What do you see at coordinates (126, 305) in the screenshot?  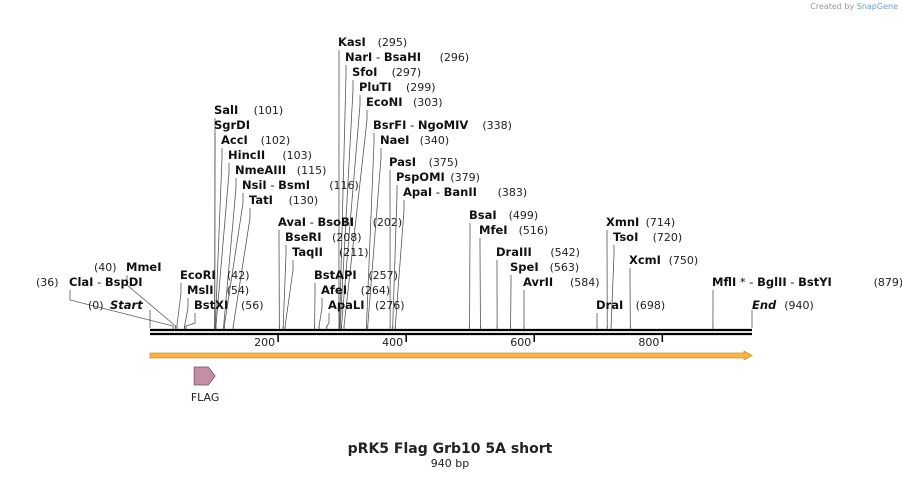 I see `enzyme-part: Start` at bounding box center [126, 305].